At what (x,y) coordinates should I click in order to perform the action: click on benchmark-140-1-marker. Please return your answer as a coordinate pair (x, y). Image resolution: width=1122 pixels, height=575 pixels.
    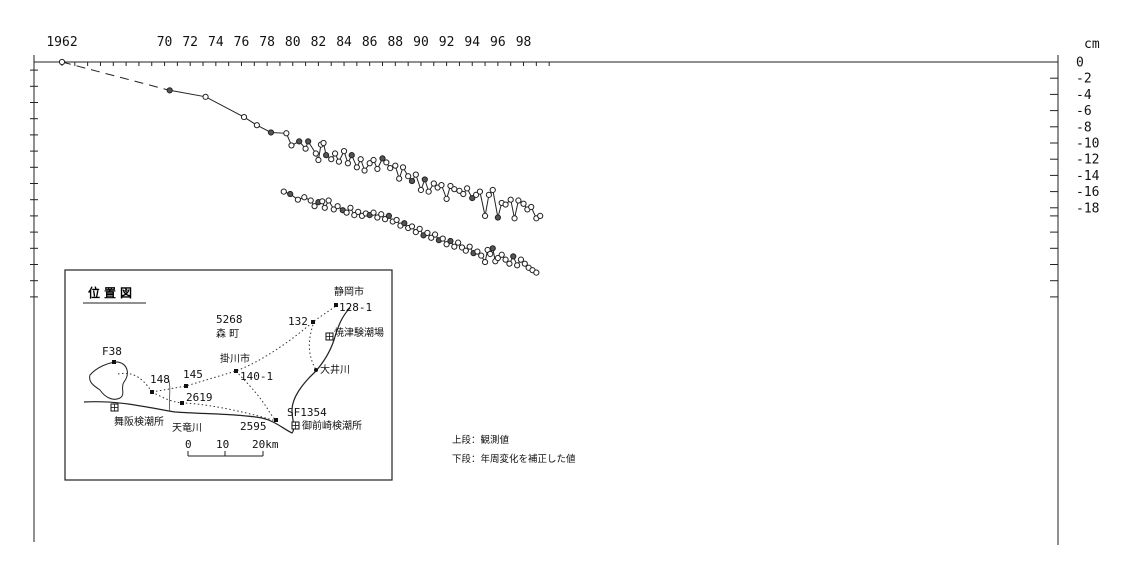
    Looking at the image, I should click on (236, 371).